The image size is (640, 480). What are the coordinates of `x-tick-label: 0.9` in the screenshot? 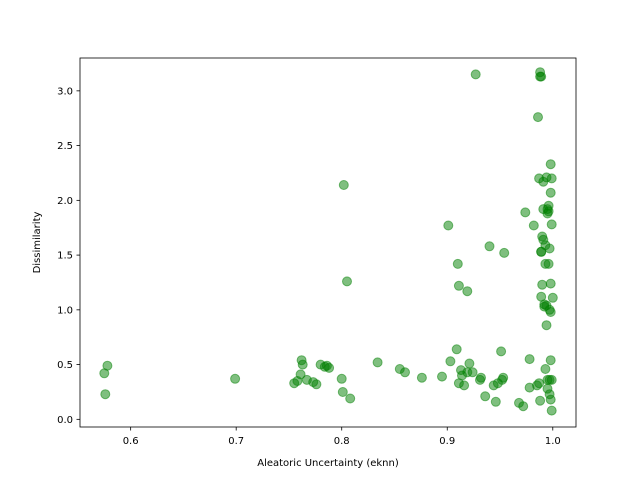 It's located at (447, 441).